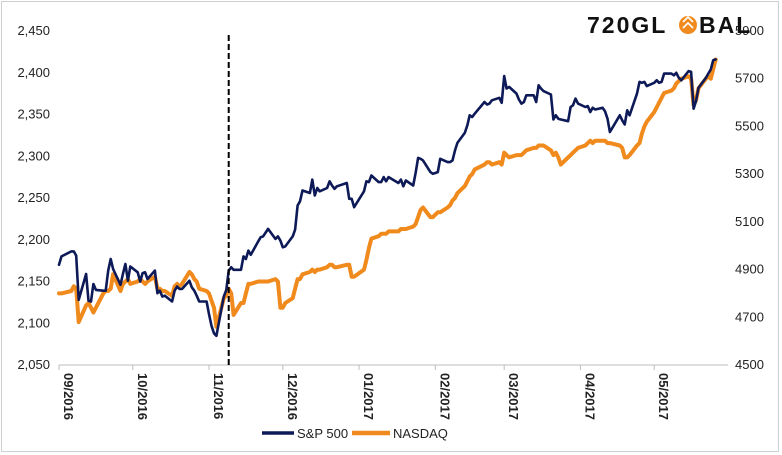 The width and height of the screenshot is (782, 455). What do you see at coordinates (33, 364) in the screenshot?
I see `left-tick-label: 2,050` at bounding box center [33, 364].